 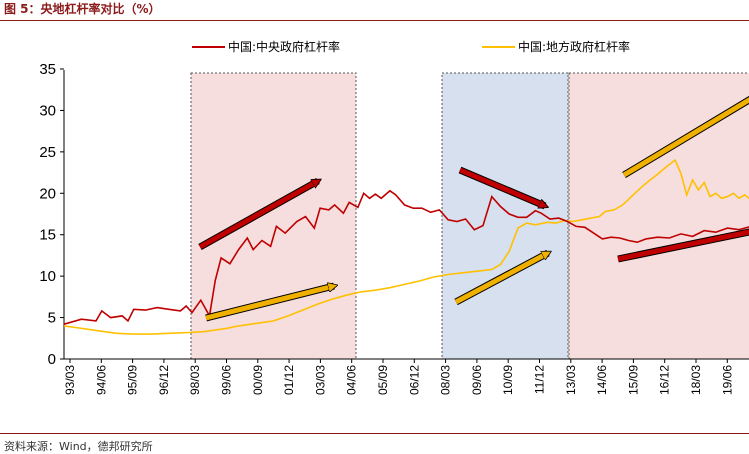 What do you see at coordinates (47, 110) in the screenshot?
I see `y-tick-label: 30` at bounding box center [47, 110].